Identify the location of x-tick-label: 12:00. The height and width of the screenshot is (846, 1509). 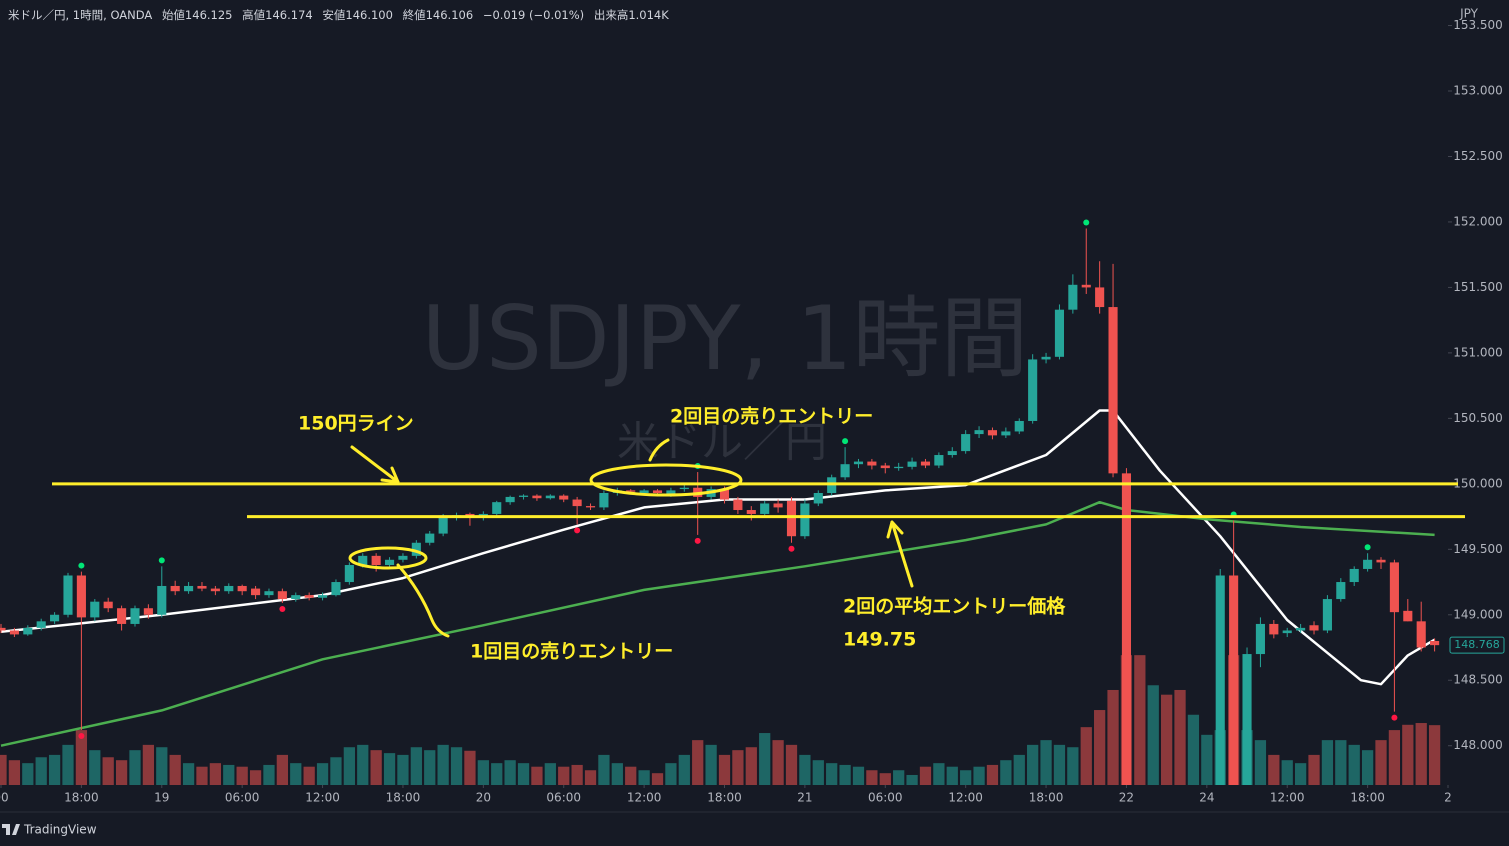
(1287, 798).